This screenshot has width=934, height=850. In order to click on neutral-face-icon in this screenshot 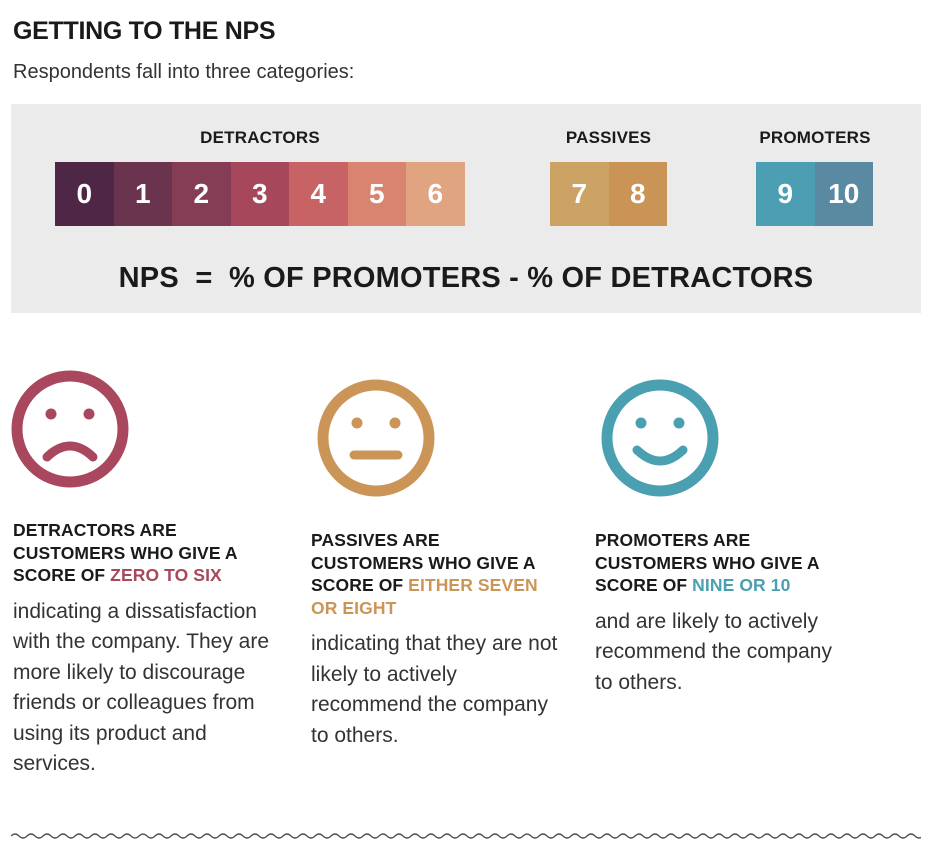, I will do `click(376, 438)`.